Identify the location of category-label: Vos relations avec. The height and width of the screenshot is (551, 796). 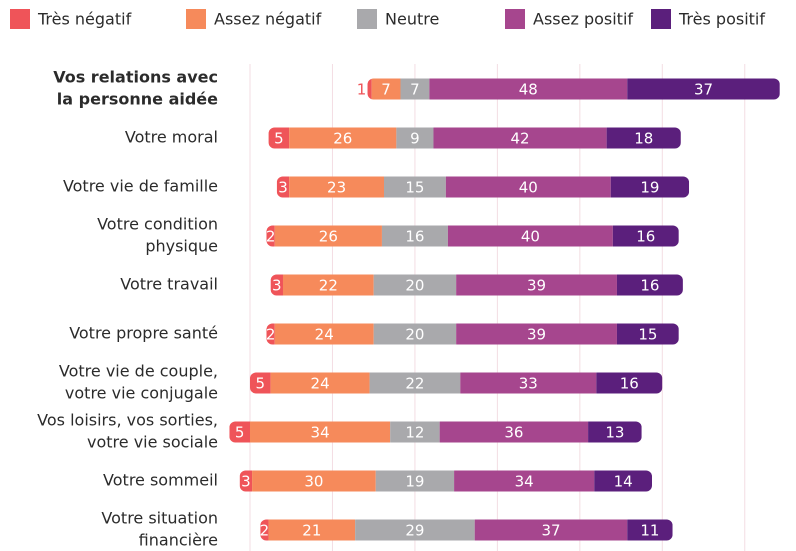
(135, 77).